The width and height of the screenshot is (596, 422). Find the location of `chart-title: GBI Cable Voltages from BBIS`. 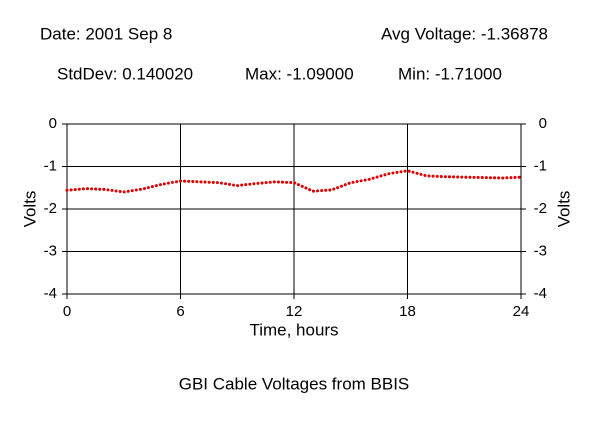

chart-title: GBI Cable Voltages from BBIS is located at coordinates (294, 383).